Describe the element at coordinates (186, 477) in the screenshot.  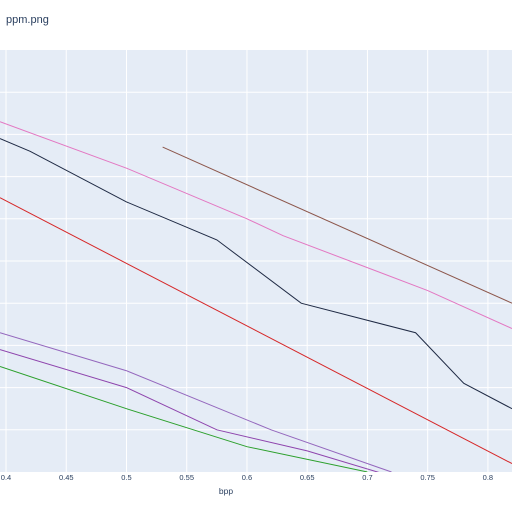
I see `x-tick-label: 0.55` at that location.